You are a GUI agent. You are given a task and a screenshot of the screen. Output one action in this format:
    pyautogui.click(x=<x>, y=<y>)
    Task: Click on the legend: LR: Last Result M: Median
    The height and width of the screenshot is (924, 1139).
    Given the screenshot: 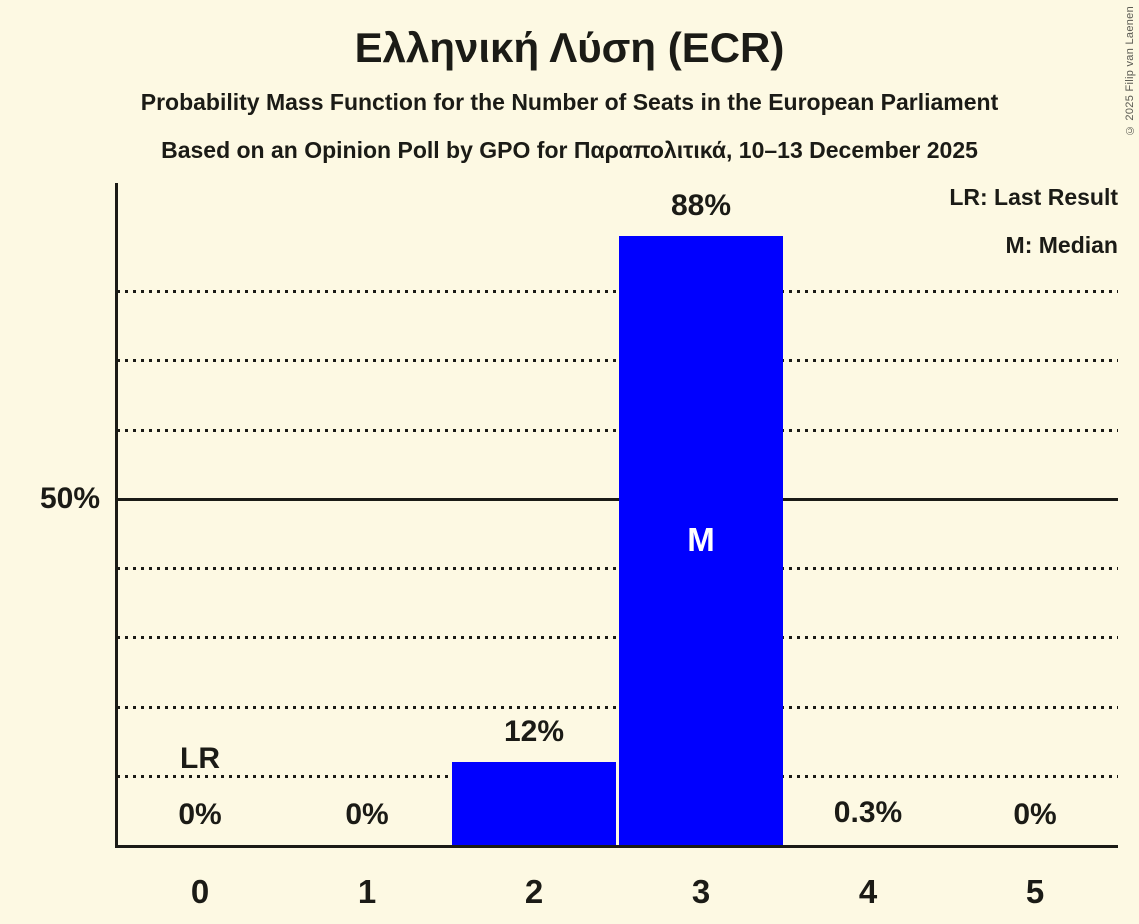 What is the action you would take?
    pyautogui.click(x=1033, y=221)
    